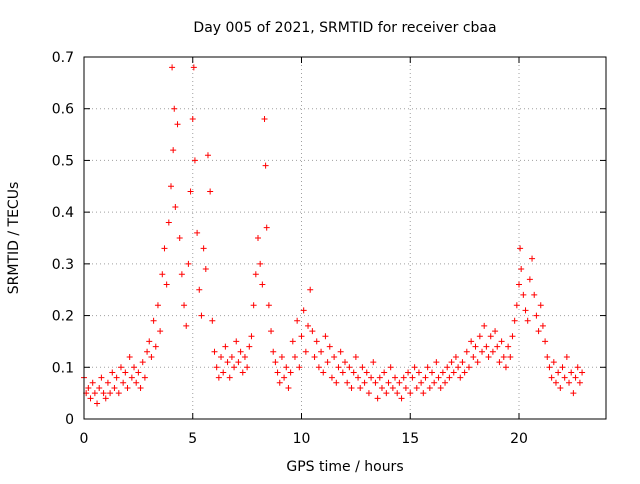 Image resolution: width=640 pixels, height=484 pixels. I want to click on x-tick-label: 15, so click(410, 439).